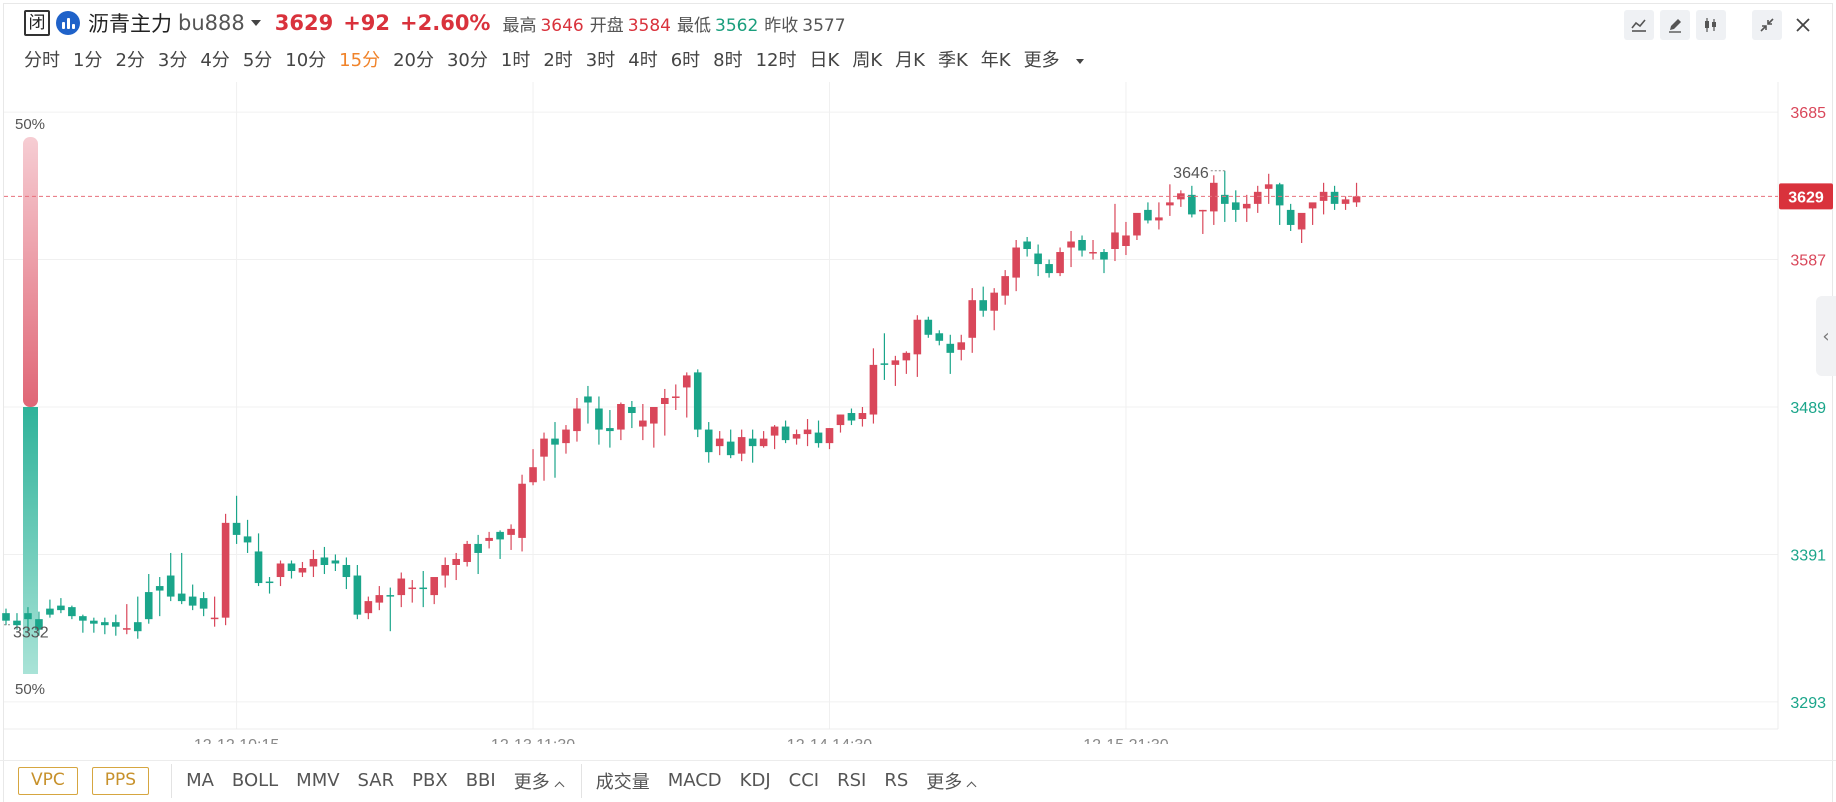 This screenshot has height=802, width=1836. Describe the element at coordinates (42, 60) in the screenshot. I see `period-0: 分时` at that location.